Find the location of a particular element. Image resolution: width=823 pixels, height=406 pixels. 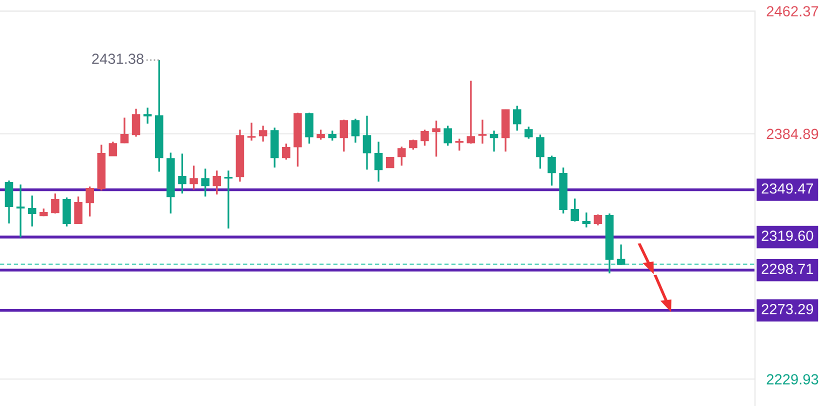

ref-line-label: 2349.47 is located at coordinates (788, 188).